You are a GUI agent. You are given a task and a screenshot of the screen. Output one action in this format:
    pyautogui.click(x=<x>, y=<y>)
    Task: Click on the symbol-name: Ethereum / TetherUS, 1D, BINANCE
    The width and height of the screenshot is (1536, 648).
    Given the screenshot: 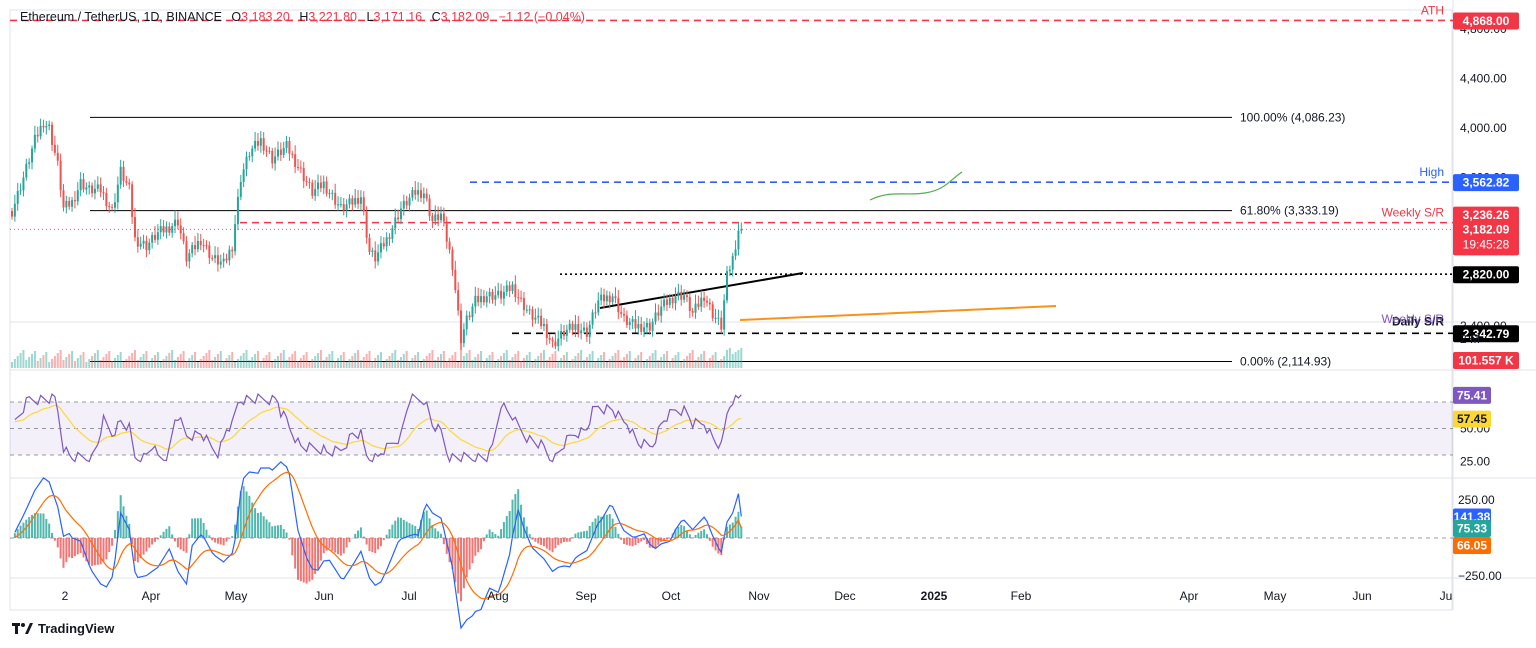 What is the action you would take?
    pyautogui.click(x=121, y=17)
    